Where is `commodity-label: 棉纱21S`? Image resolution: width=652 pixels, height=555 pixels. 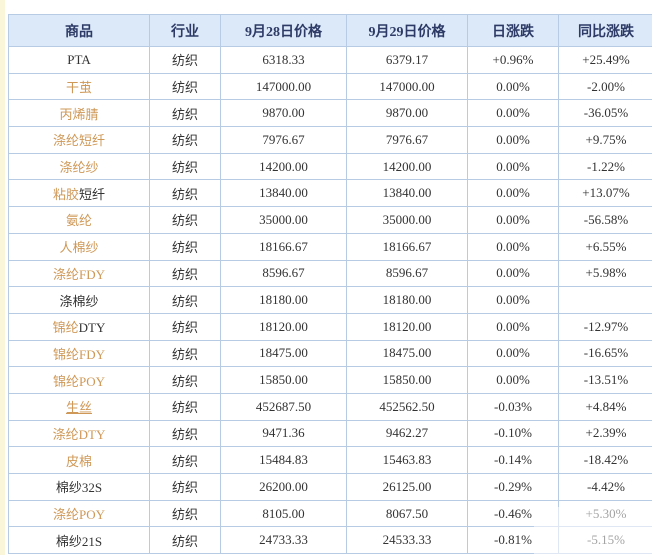
commodity-label: 棉纱21S is located at coordinates (79, 541).